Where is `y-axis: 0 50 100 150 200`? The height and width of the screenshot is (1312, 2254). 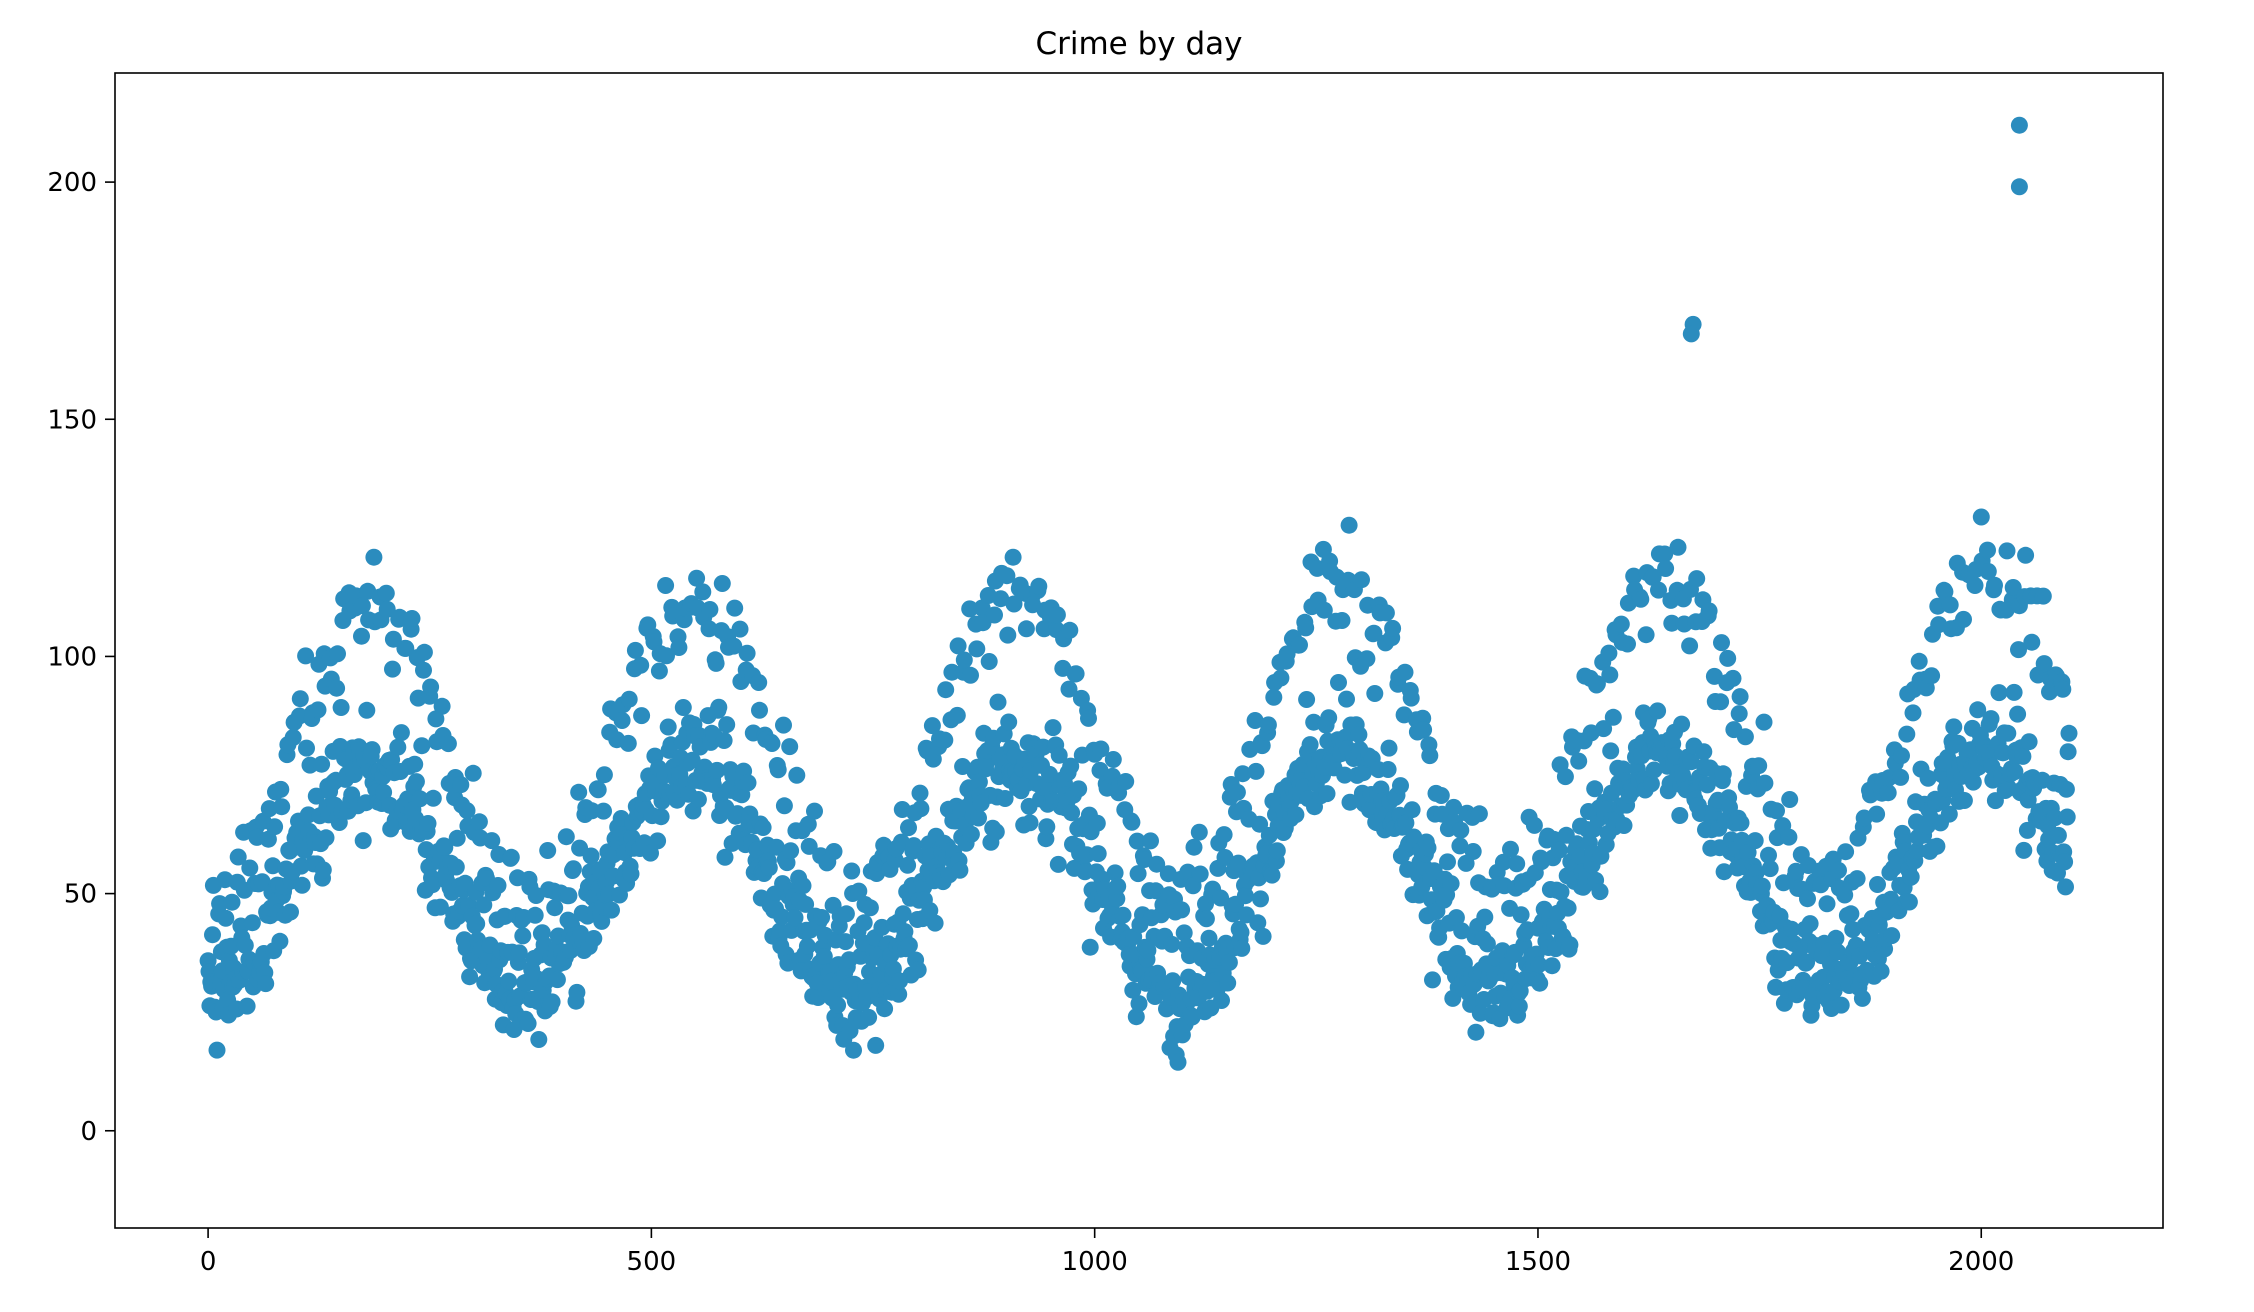
y-axis: 0 50 100 150 200 is located at coordinates (81, 657).